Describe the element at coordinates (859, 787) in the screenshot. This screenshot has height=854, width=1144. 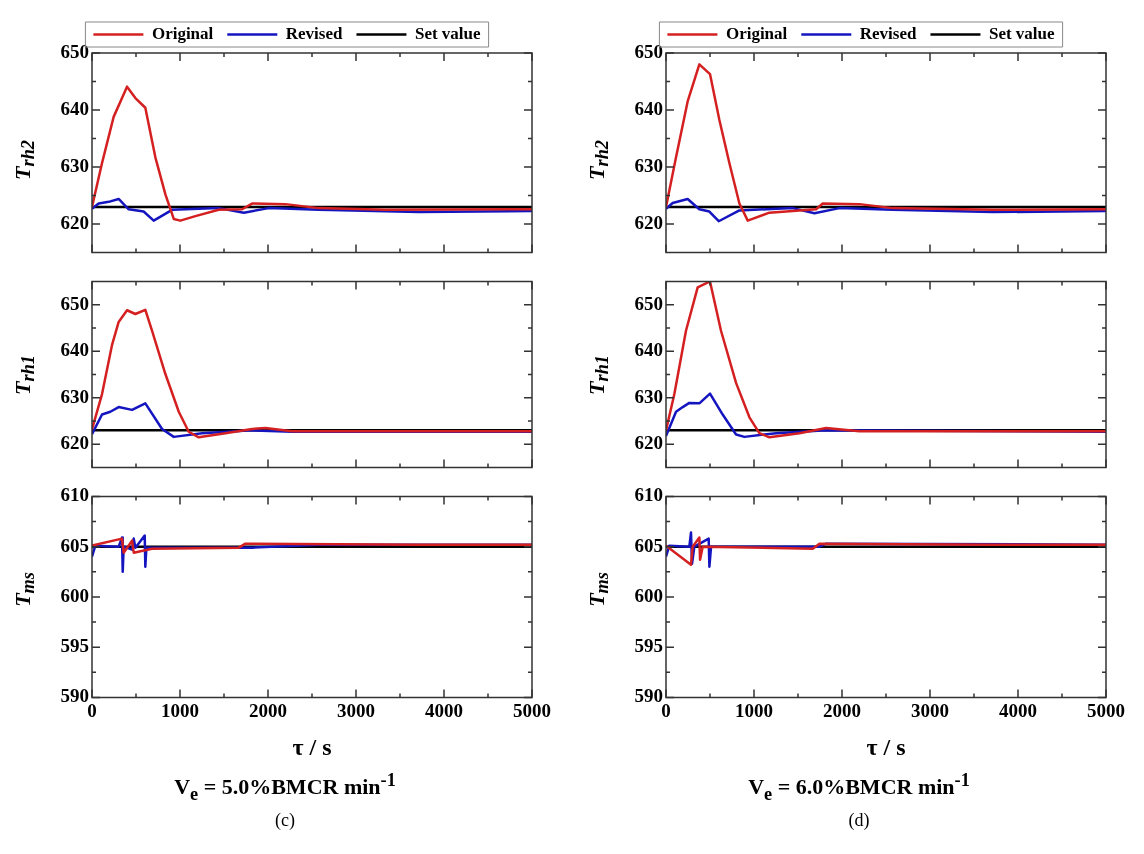
I see `text: V$_{e}$ = 6.0%BMCR min$^{-1}$` at that location.